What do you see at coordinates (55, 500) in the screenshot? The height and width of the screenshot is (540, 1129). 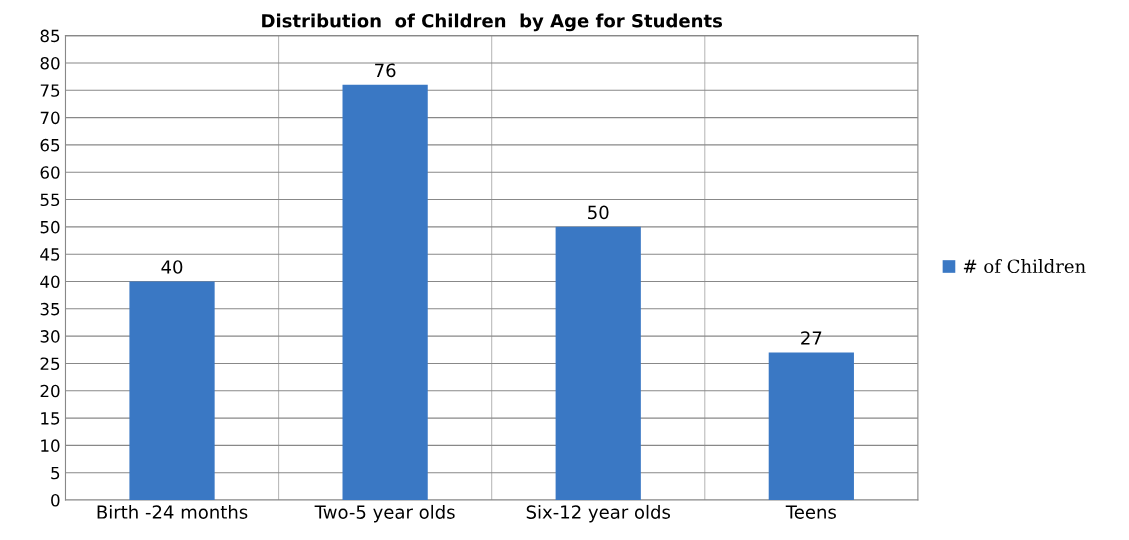 I see `y-tick-label: 0` at bounding box center [55, 500].